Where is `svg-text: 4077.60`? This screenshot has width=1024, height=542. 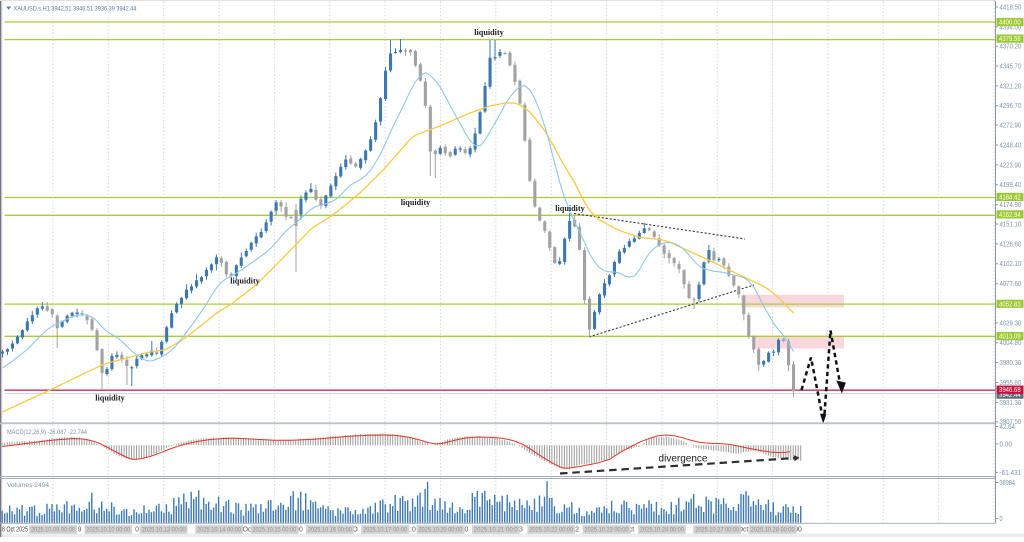
svg-text: 4077.60 is located at coordinates (1011, 284).